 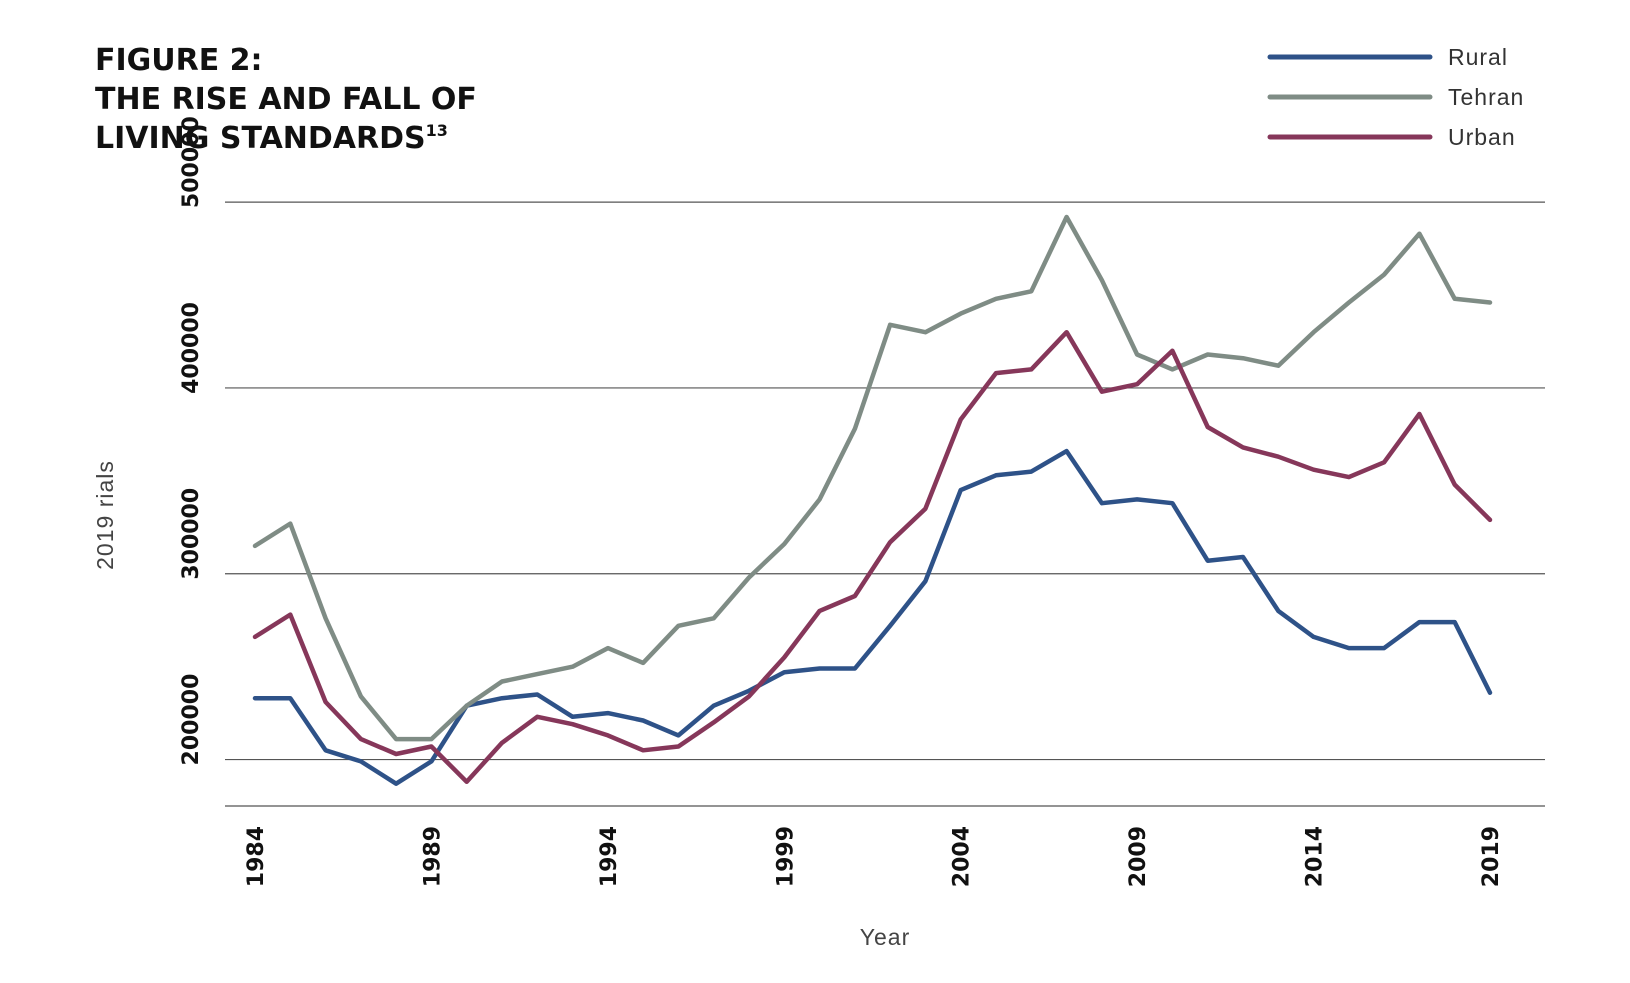 I want to click on x-tick-label: 1984, so click(x=256, y=856).